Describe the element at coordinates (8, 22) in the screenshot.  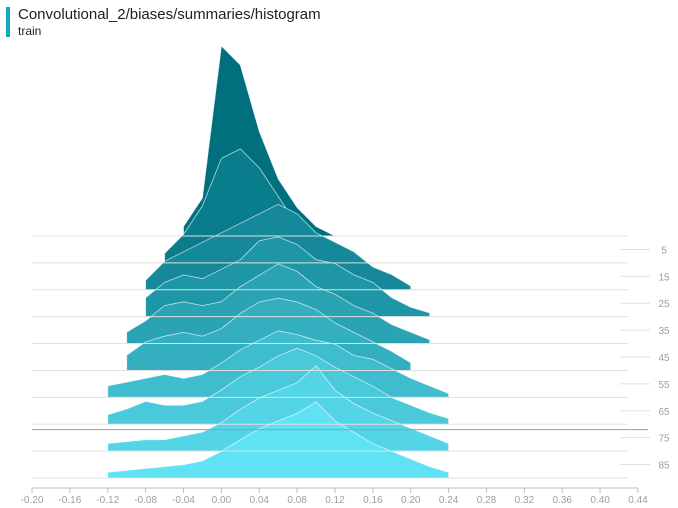
I see `run-color-swatch` at that location.